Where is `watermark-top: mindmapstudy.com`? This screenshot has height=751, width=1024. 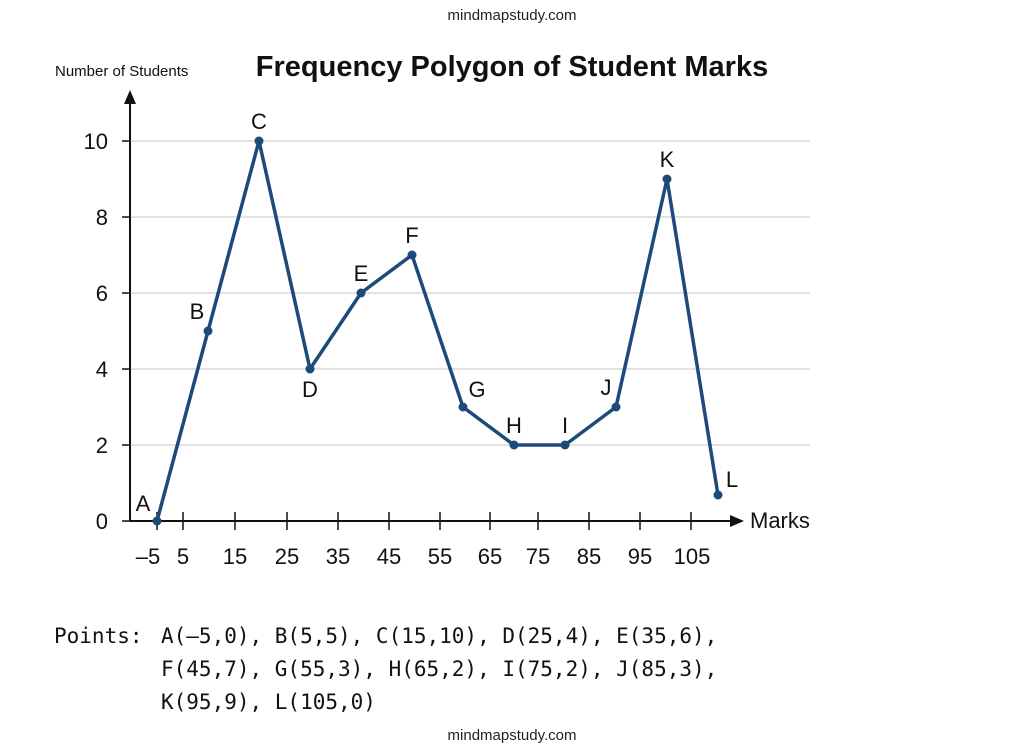 watermark-top: mindmapstudy.com is located at coordinates (512, 15).